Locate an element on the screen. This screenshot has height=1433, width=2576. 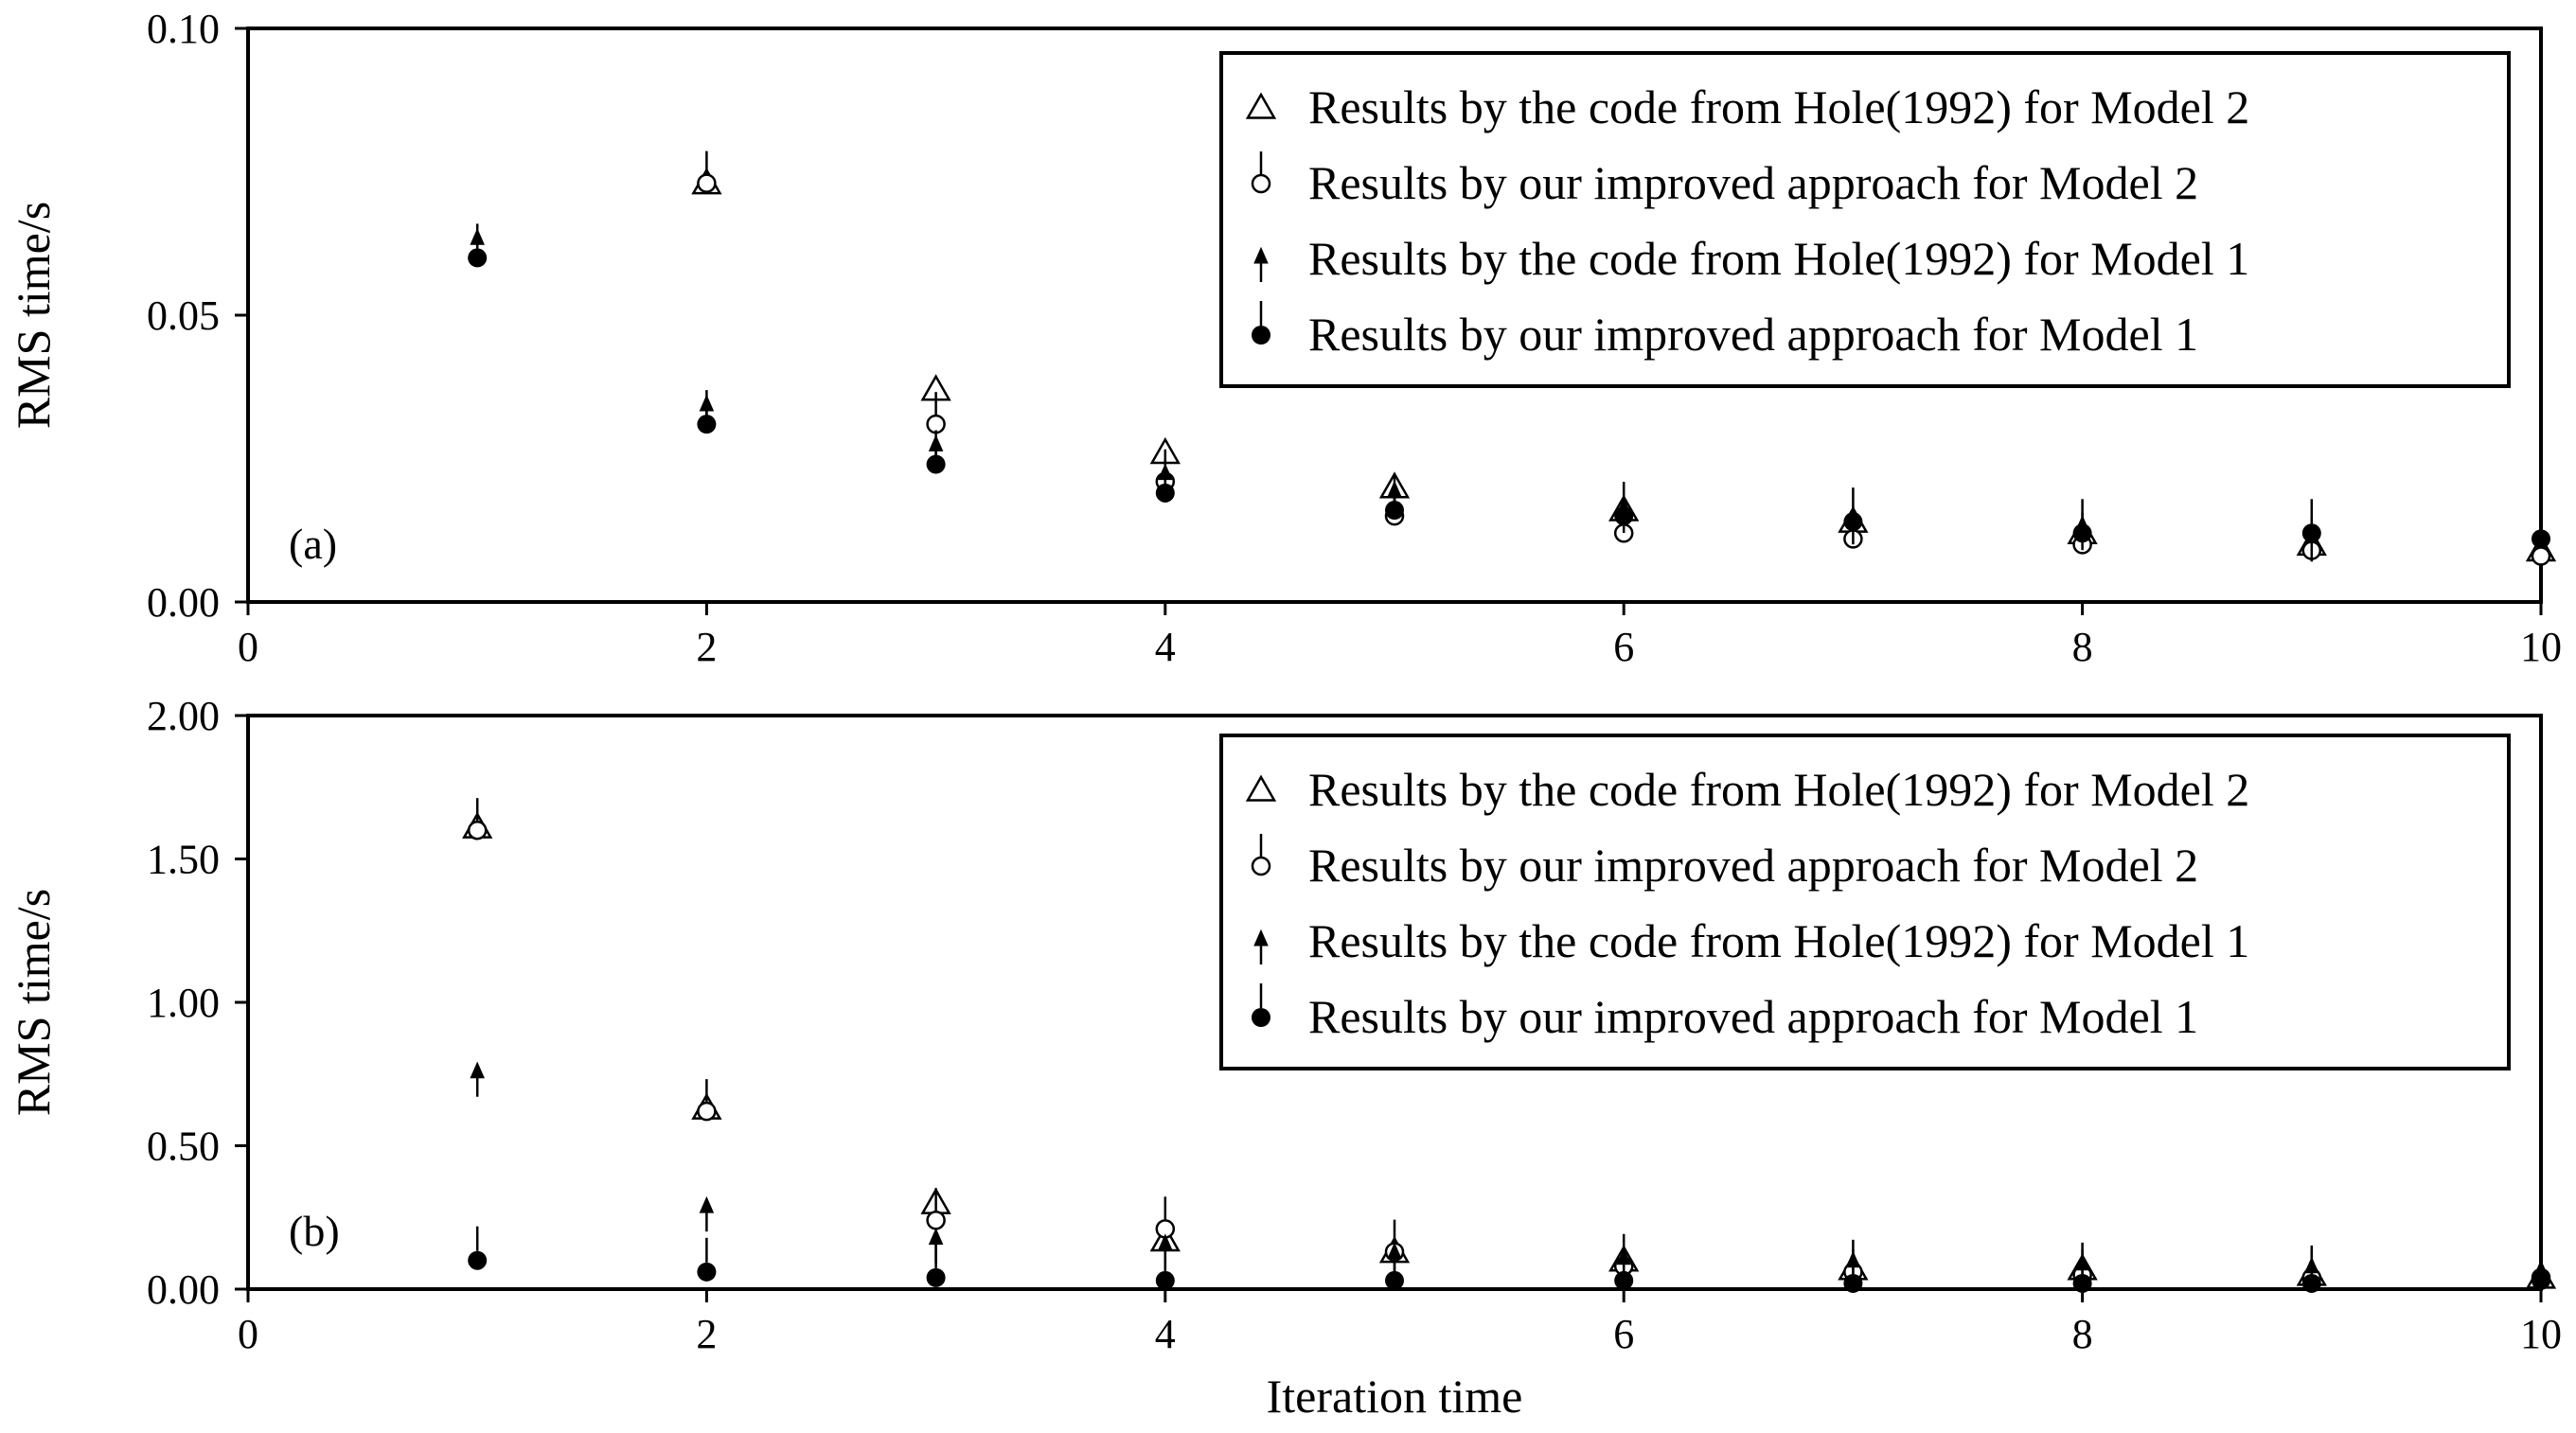
y-tick-label: 0.05 is located at coordinates (183, 315).